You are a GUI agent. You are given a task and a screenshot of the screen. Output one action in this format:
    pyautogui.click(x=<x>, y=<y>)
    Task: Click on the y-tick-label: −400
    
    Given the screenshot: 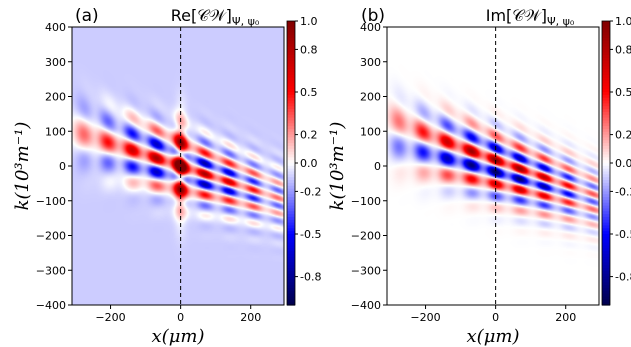 What is the action you would take?
    pyautogui.click(x=51, y=305)
    